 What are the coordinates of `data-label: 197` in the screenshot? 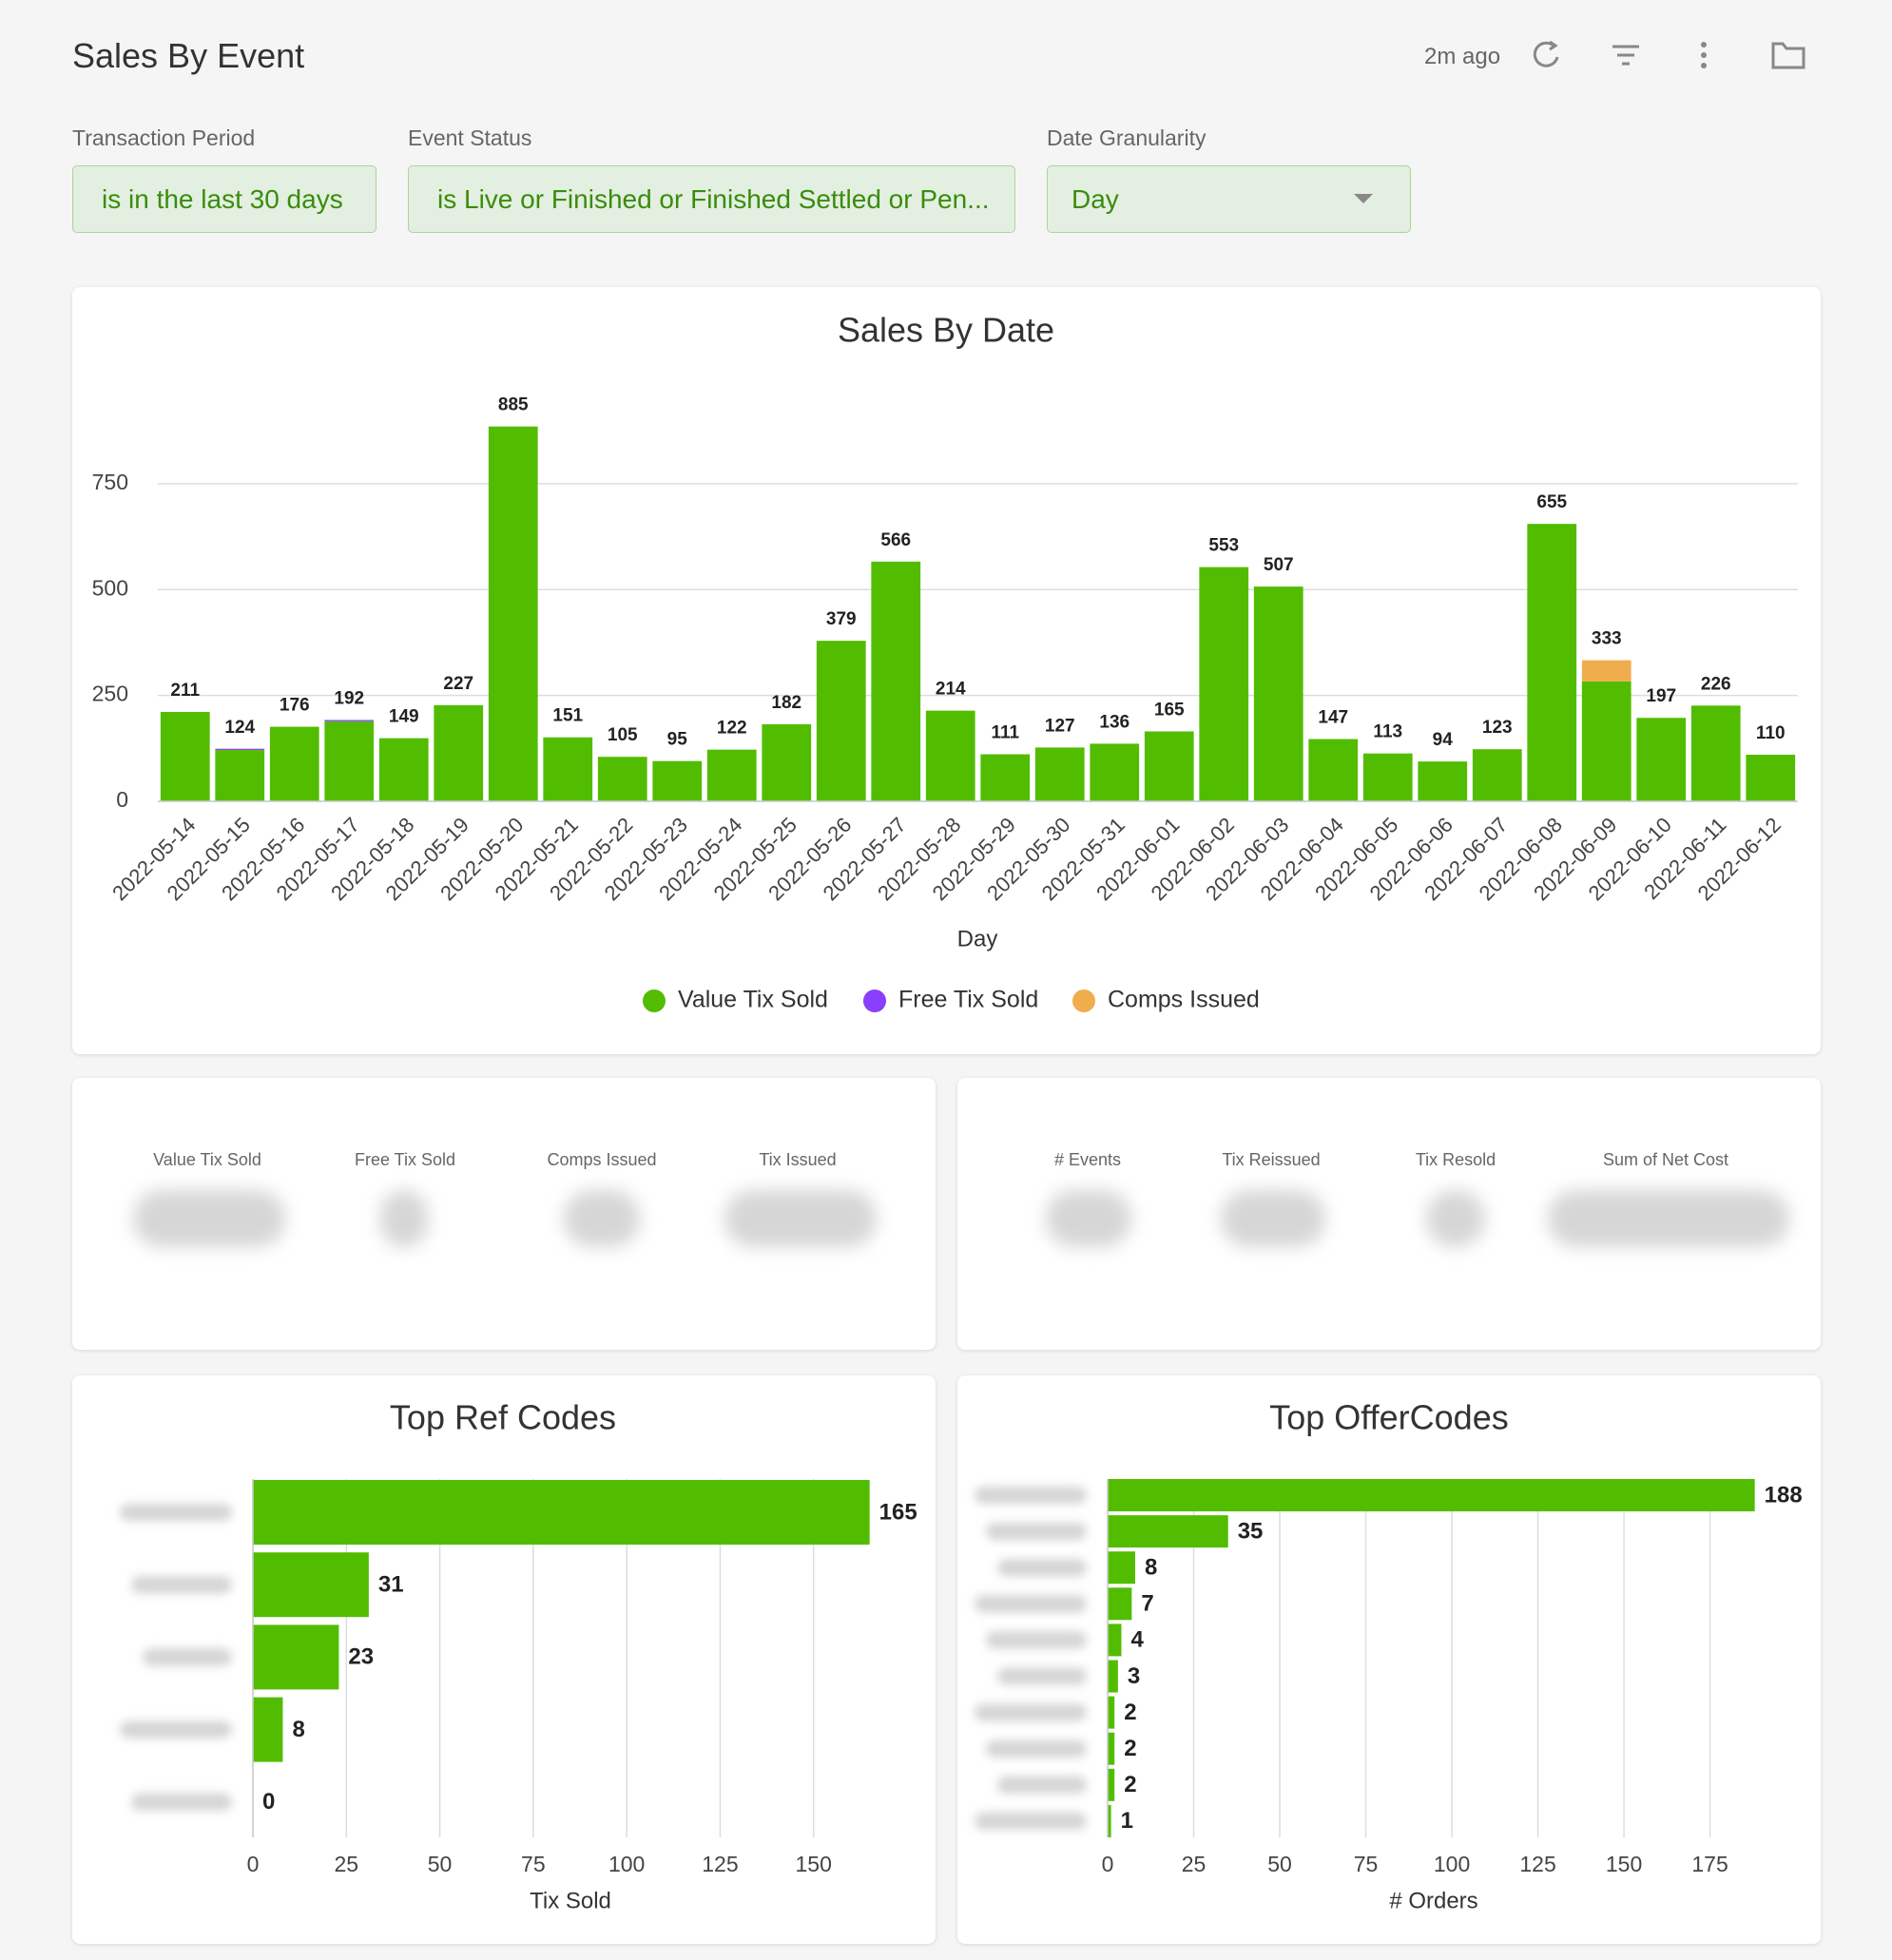 It's located at (1661, 696).